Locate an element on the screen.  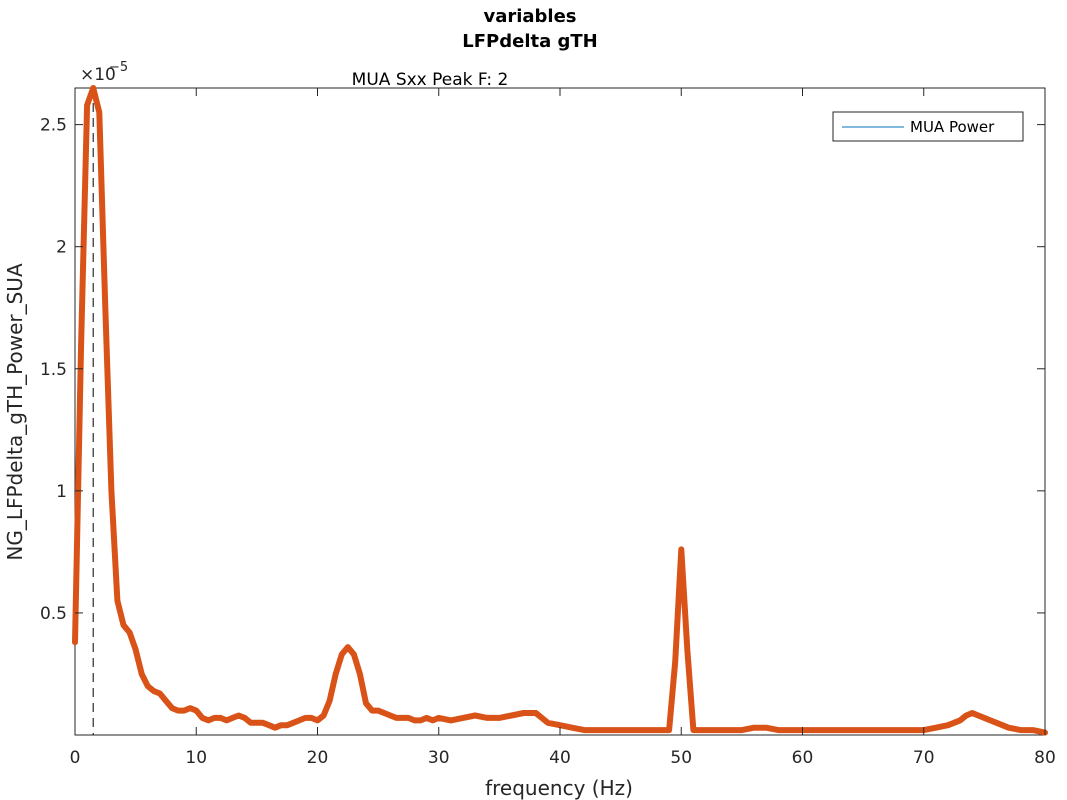
y-exponent-label: ×10 −5 is located at coordinates (104, 72).